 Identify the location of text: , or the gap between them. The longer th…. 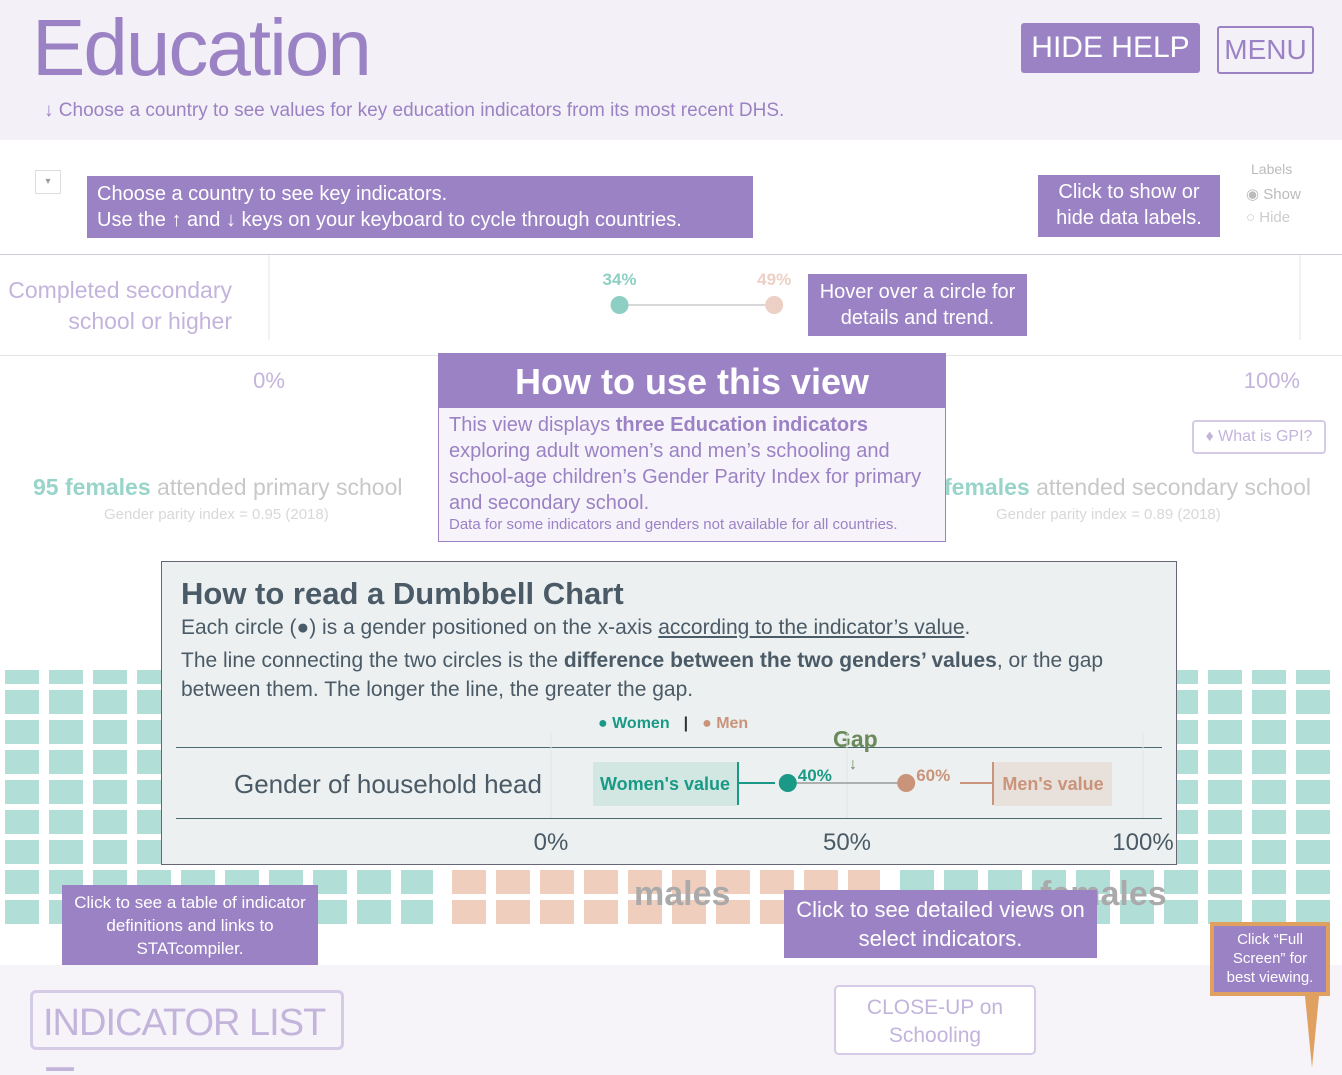
(642, 675).